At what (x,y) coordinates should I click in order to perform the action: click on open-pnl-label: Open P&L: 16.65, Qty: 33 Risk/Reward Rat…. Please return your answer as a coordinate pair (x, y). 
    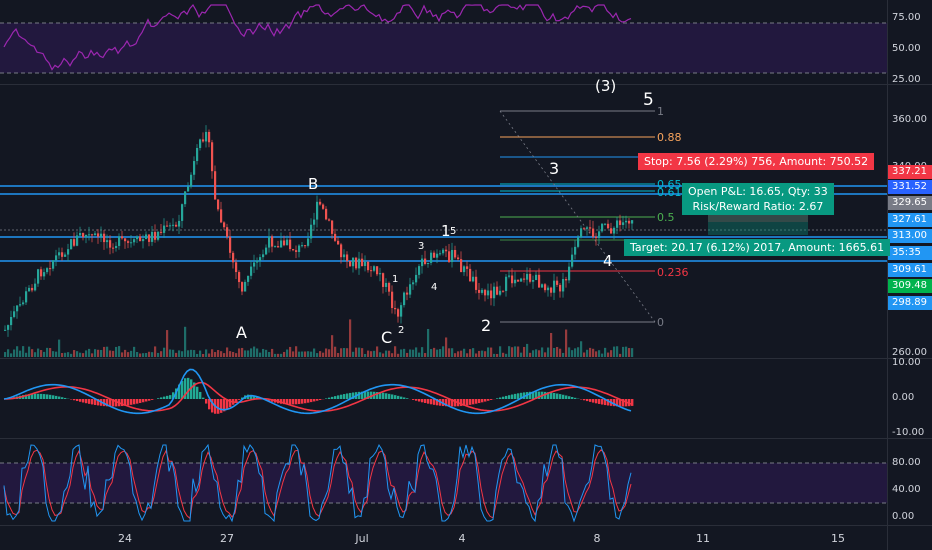
    Looking at the image, I should click on (758, 199).